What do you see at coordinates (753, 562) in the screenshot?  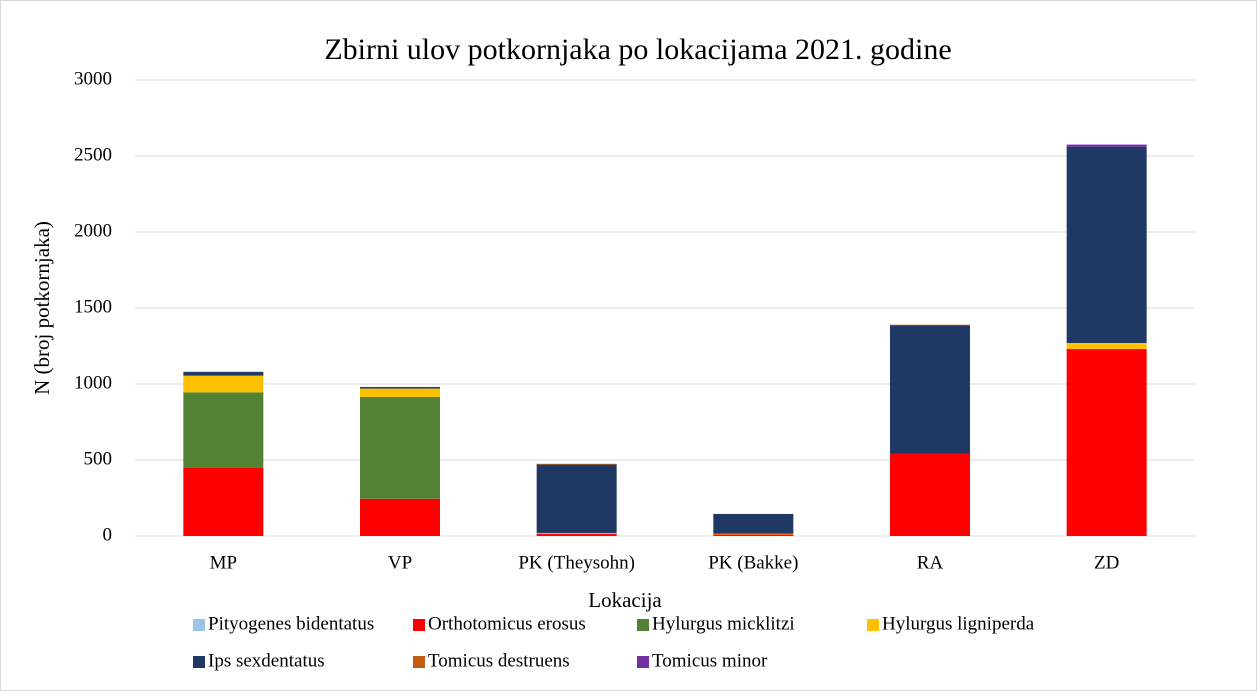 I see `x-tick-label: PK (Bakke)` at bounding box center [753, 562].